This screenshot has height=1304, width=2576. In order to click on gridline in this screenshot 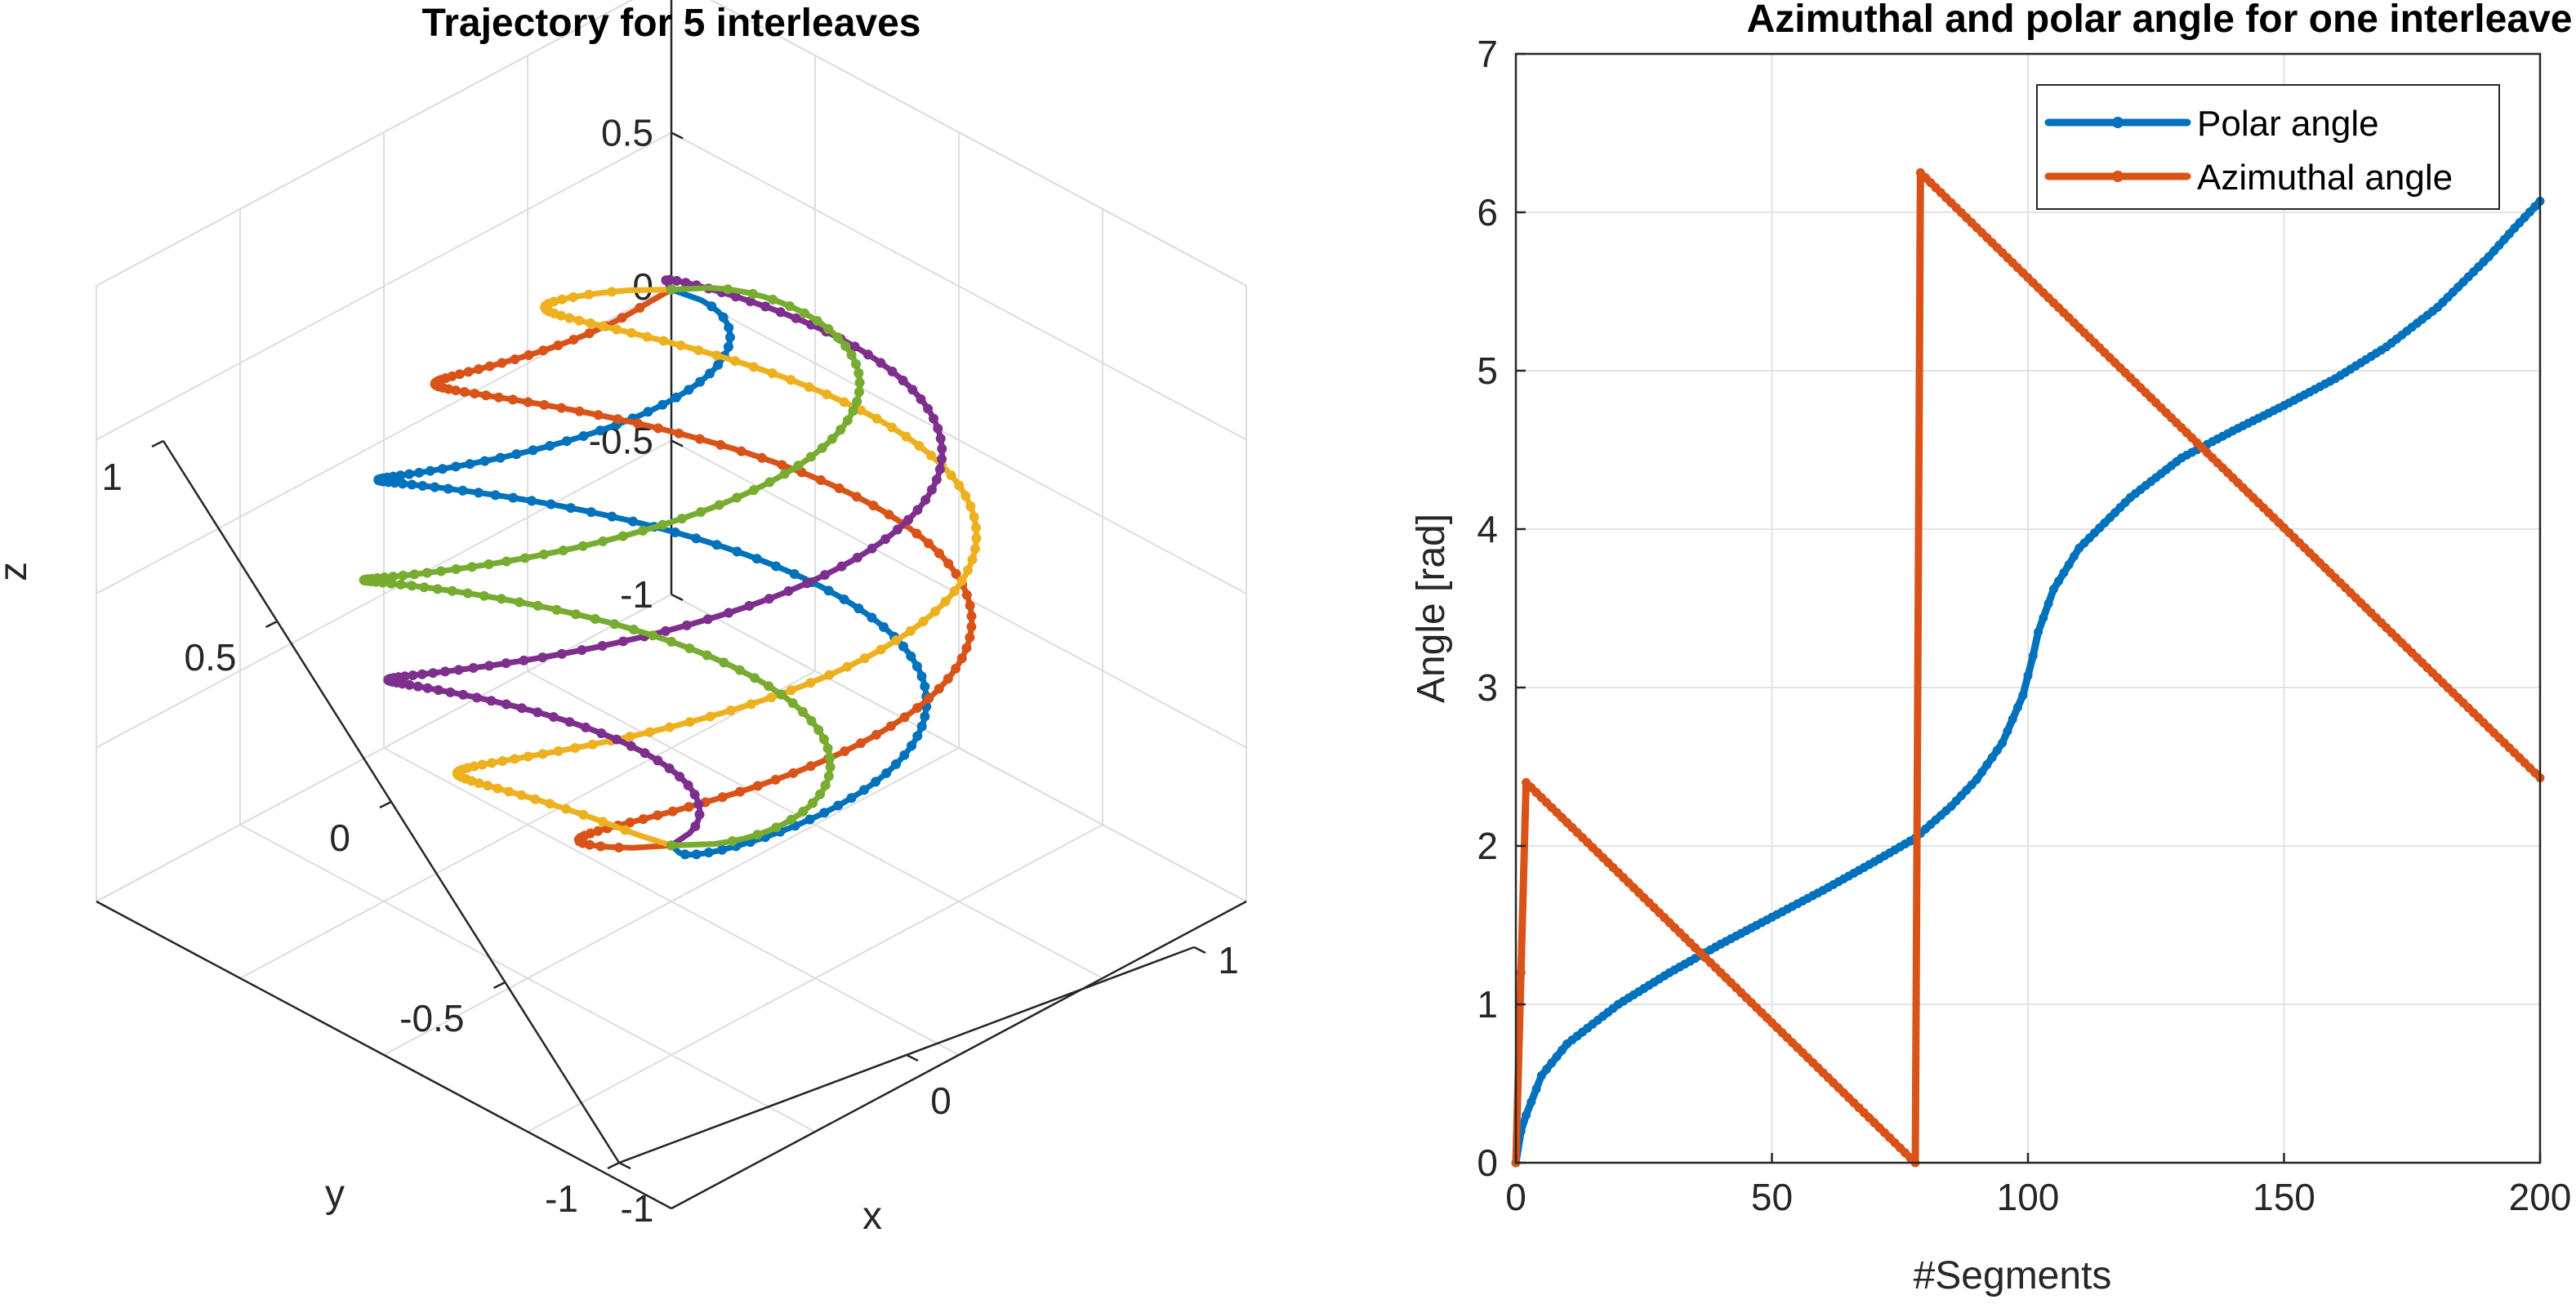, I will do `click(671, 901)`.